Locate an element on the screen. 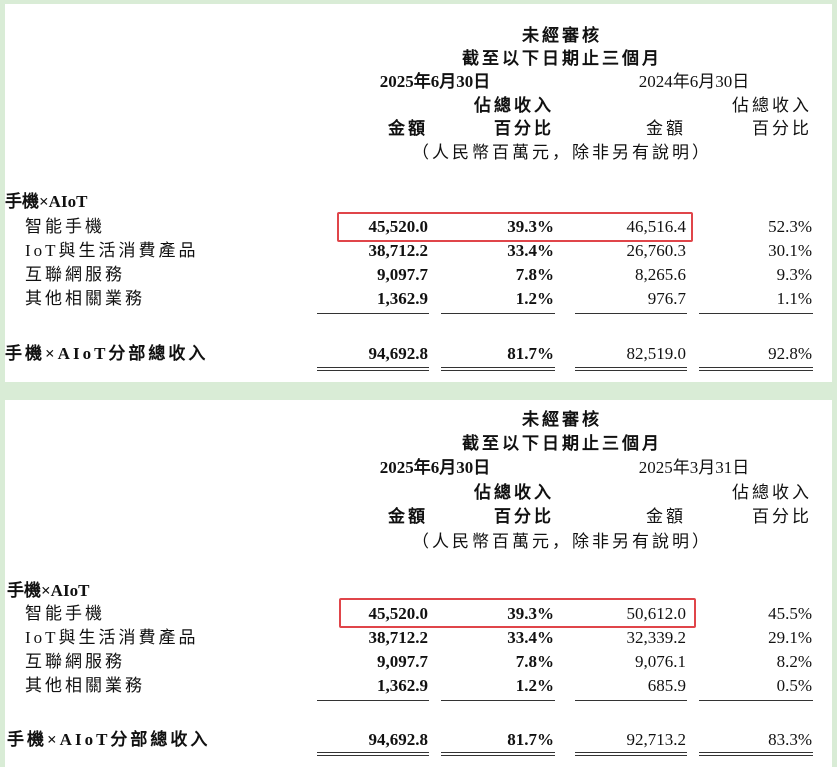 The width and height of the screenshot is (837, 767). row-pct-compare: 9.3% is located at coordinates (794, 274).